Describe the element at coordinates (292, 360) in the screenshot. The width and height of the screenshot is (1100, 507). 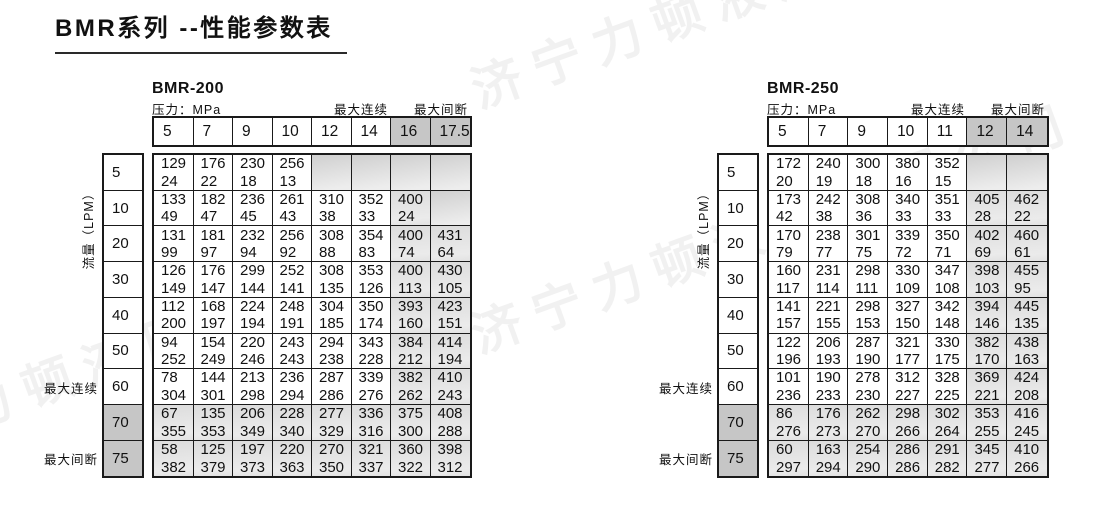
I see `cell-value-bottom: 243` at that location.